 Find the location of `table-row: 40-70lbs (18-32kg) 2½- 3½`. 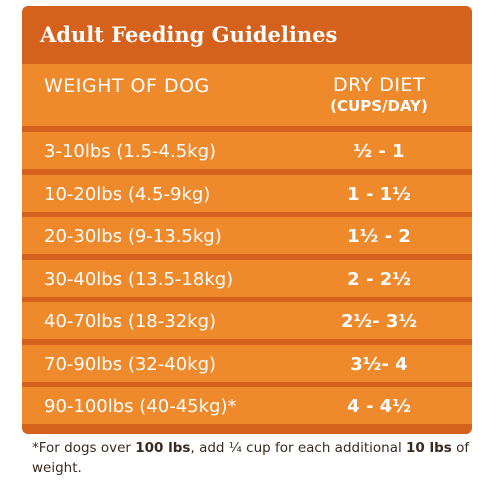

table-row: 40-70lbs (18-32kg) 2½- 3½ is located at coordinates (247, 320).